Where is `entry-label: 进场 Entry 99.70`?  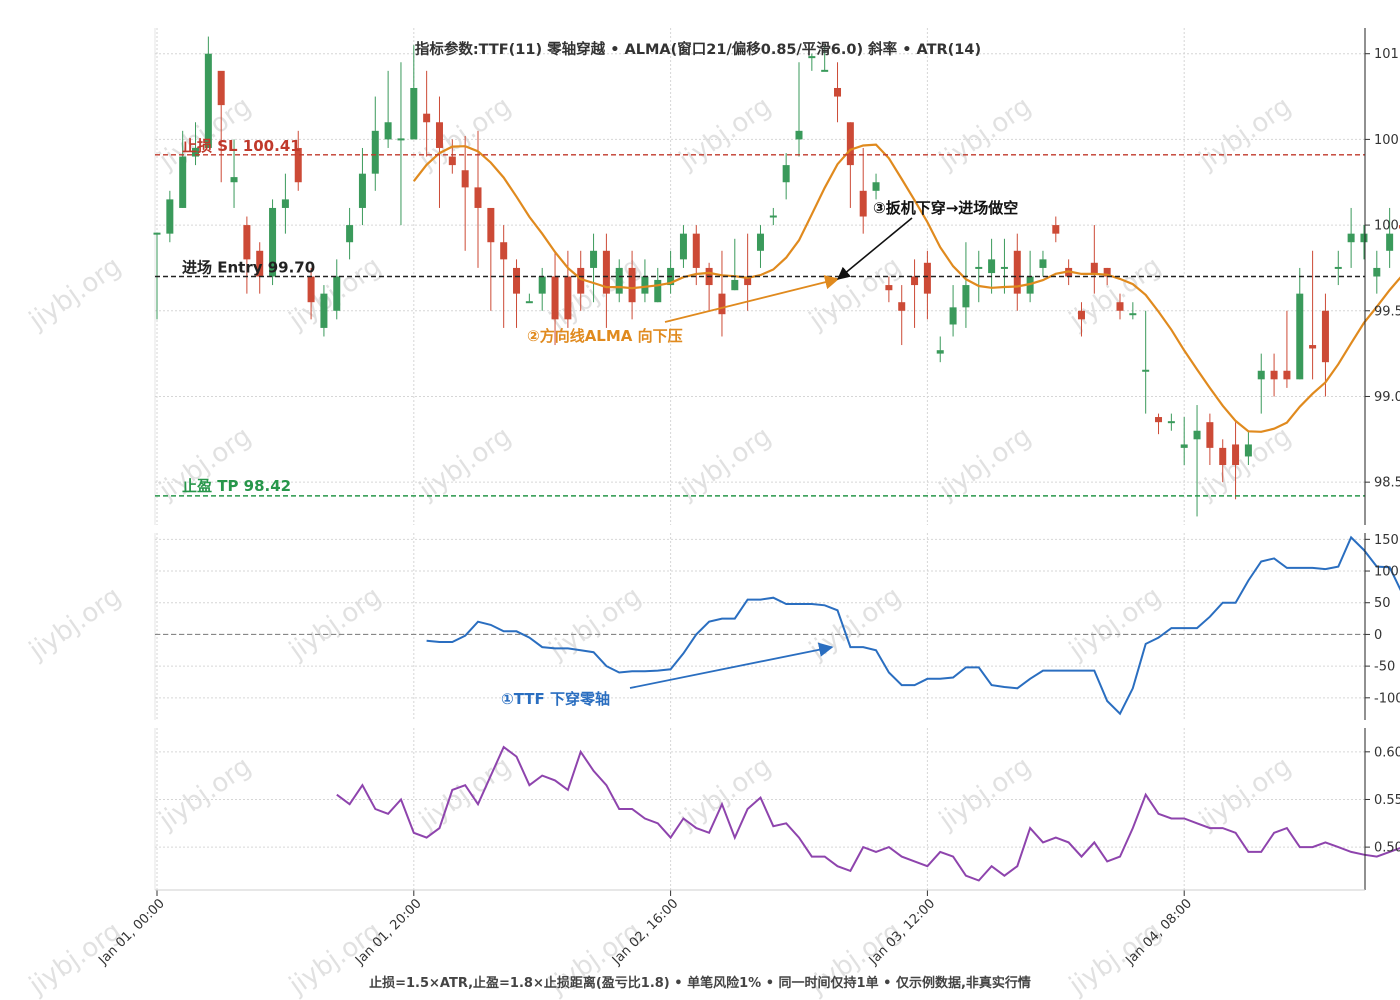 entry-label: 进场 Entry 99.70 is located at coordinates (248, 268).